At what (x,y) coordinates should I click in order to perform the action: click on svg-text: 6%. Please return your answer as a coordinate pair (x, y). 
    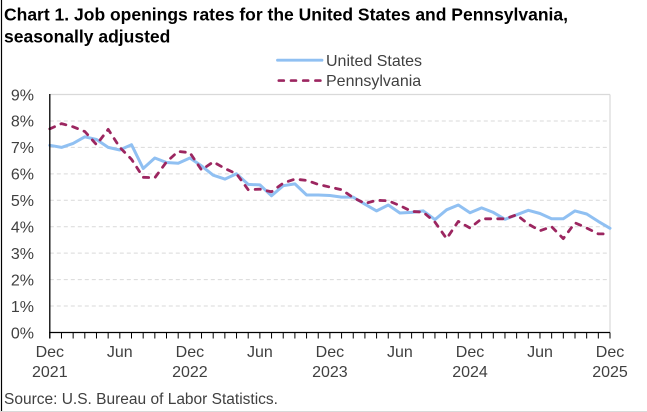
    Looking at the image, I should click on (22, 175).